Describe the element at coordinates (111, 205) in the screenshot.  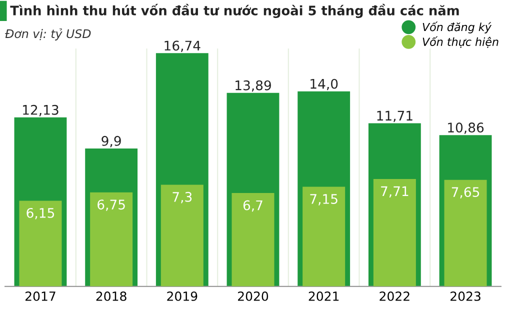
I see `data-label: 6,75` at that location.